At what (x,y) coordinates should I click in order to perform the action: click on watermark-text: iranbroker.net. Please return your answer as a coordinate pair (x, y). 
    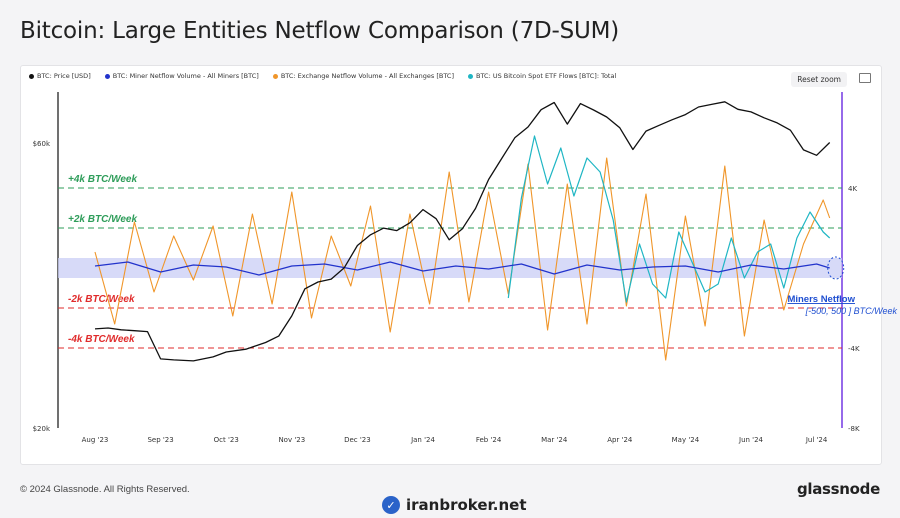
    Looking at the image, I should click on (466, 505).